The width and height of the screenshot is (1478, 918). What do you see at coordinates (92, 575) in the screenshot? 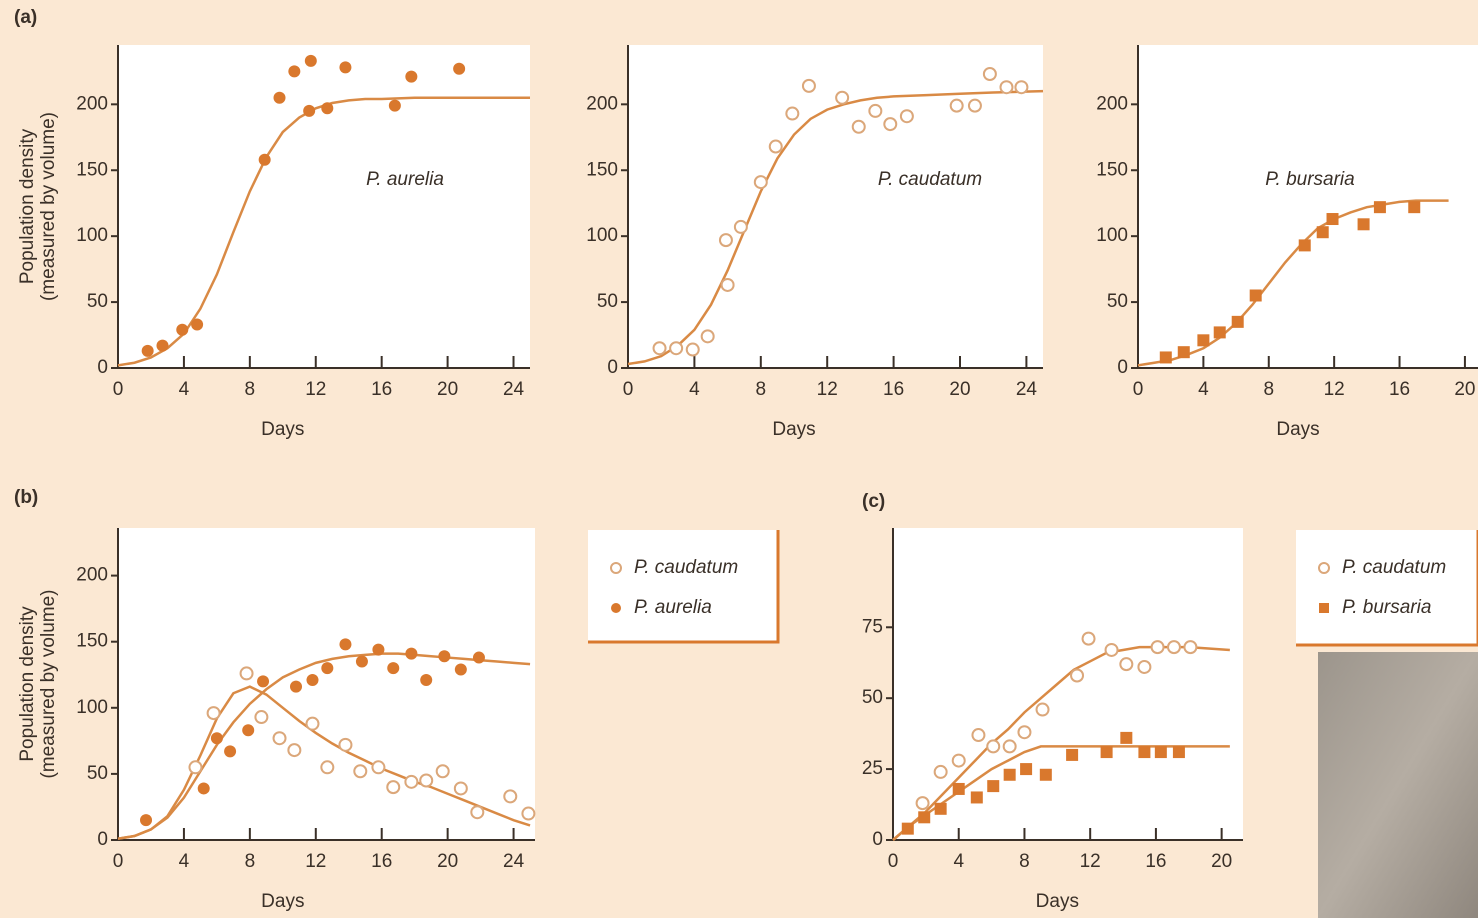
I see `y-tick-label: 200` at bounding box center [92, 575].